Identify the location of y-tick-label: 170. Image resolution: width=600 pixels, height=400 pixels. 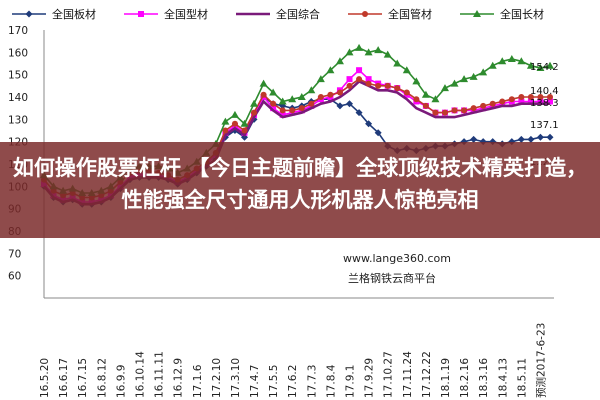
(18, 31).